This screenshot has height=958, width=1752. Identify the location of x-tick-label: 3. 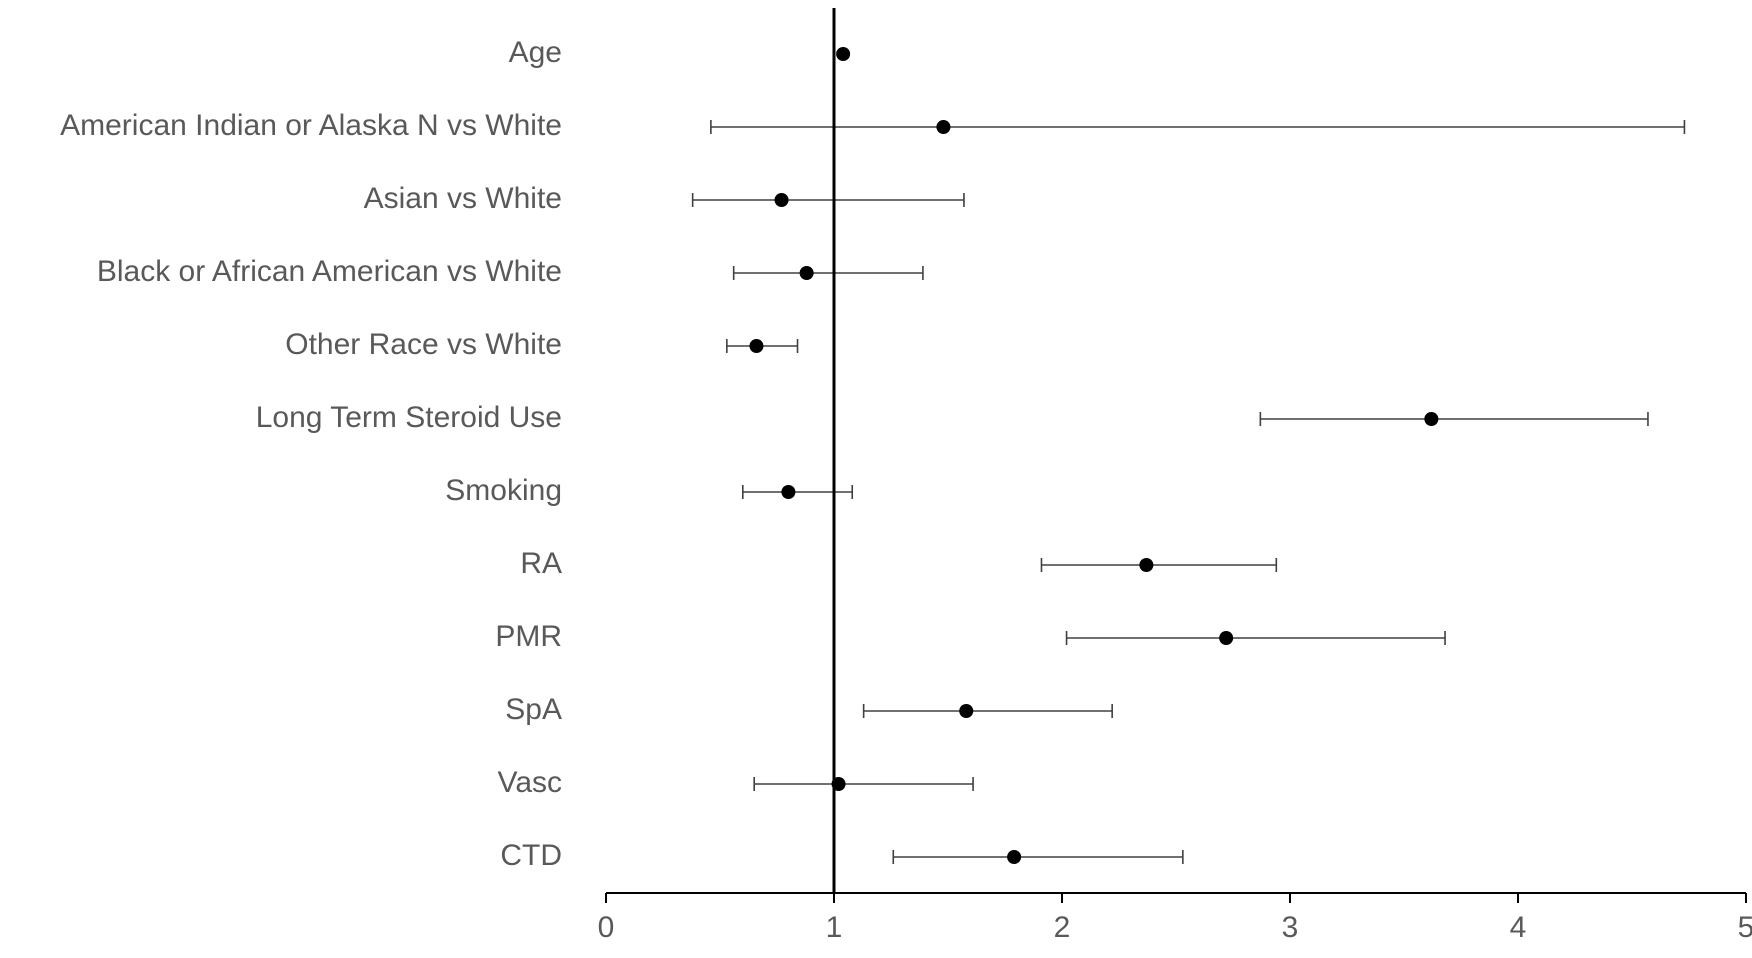
(1290, 927).